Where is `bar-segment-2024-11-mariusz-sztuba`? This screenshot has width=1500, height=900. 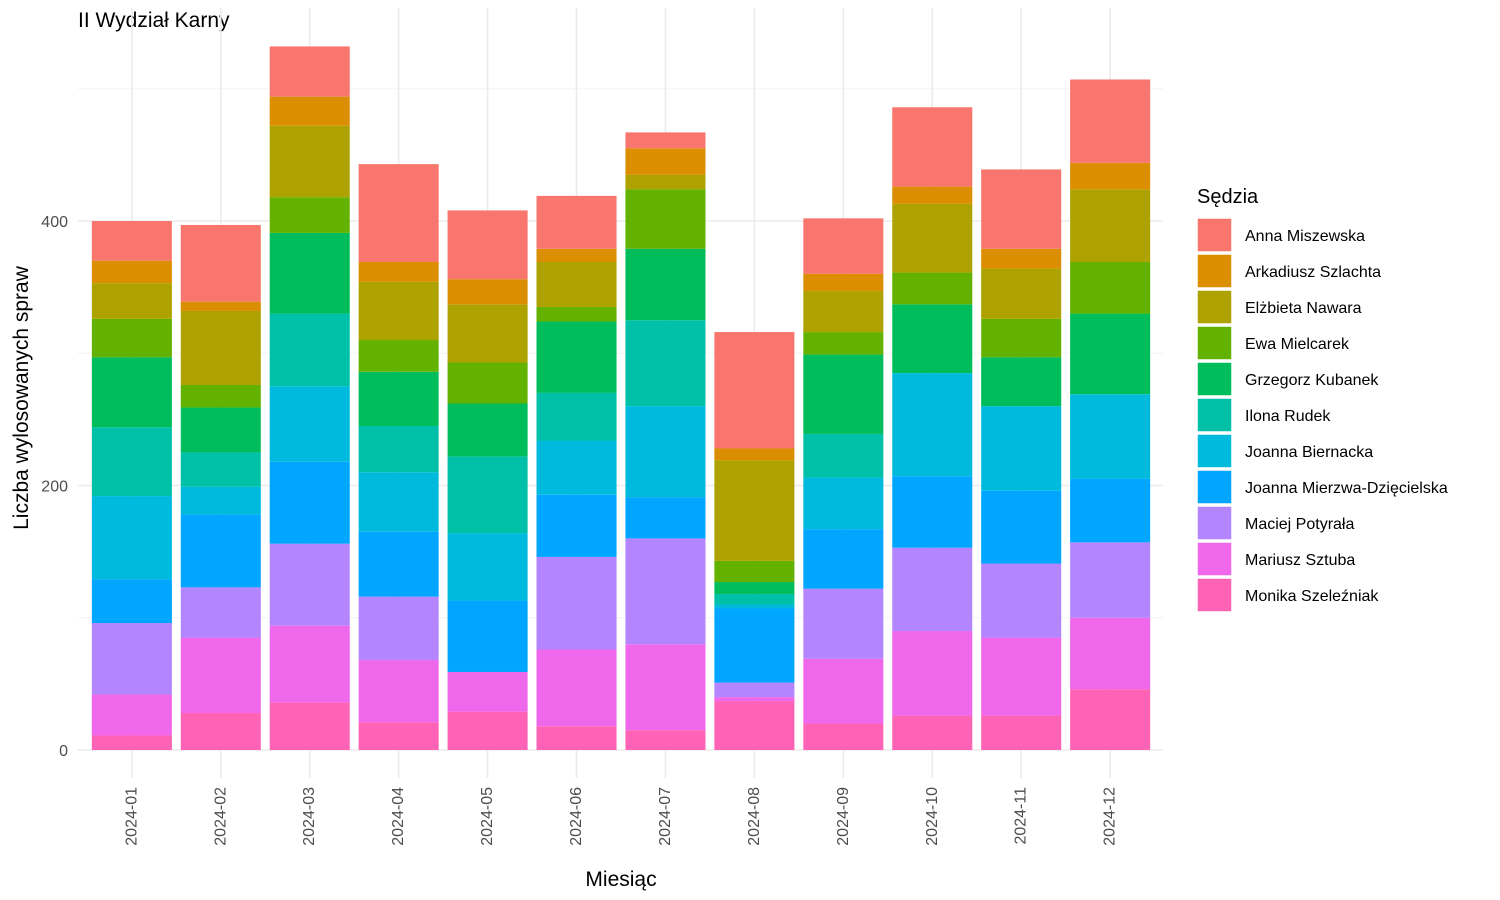
bar-segment-2024-11-mariusz-sztuba is located at coordinates (1021, 676).